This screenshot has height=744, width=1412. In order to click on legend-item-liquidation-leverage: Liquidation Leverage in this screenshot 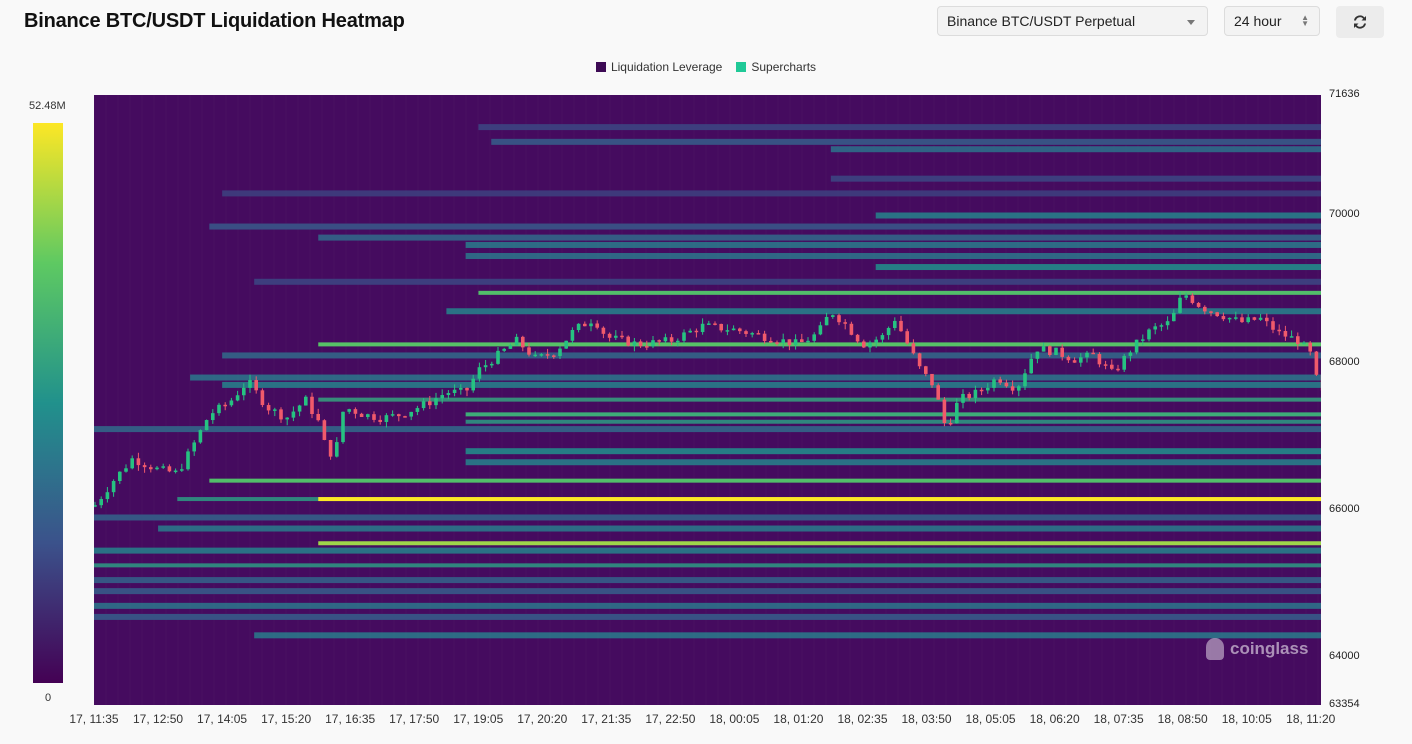, I will do `click(658, 67)`.